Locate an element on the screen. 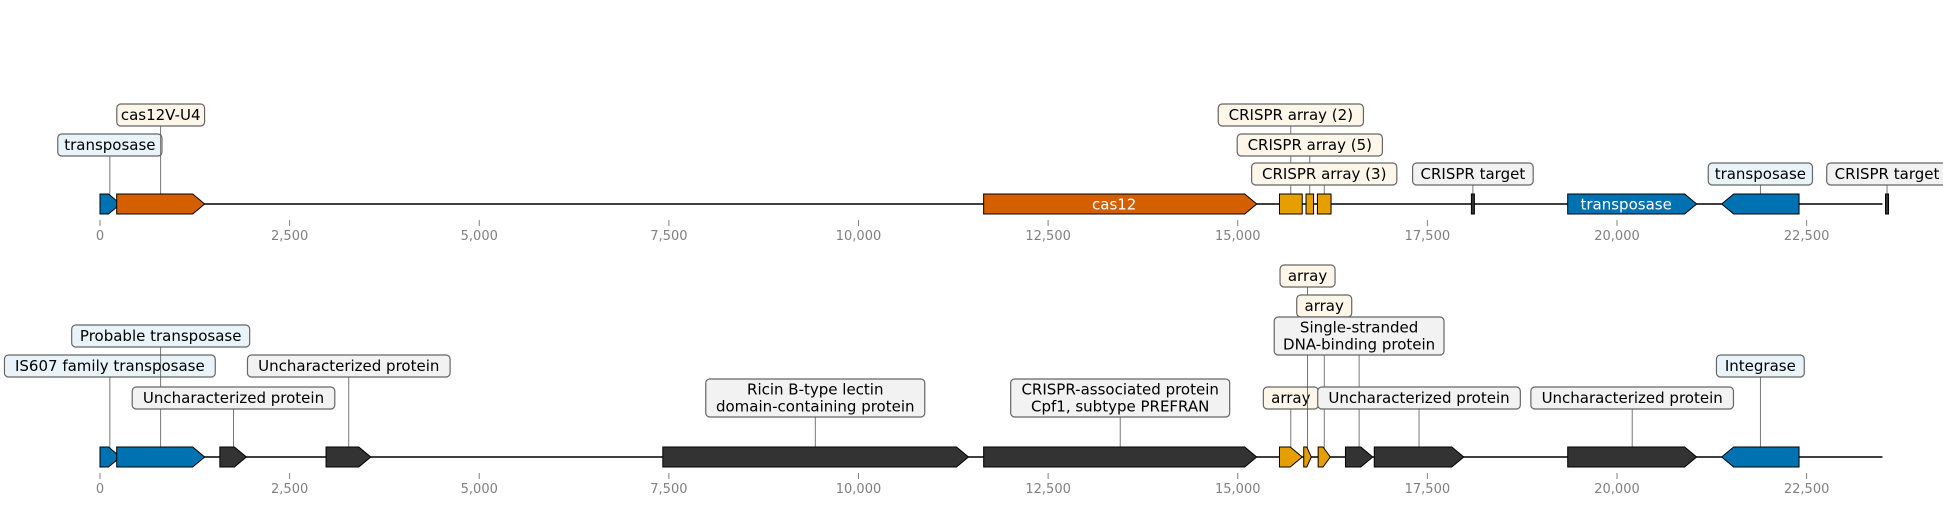  label-uncharacterized-1-box is located at coordinates (233, 398).